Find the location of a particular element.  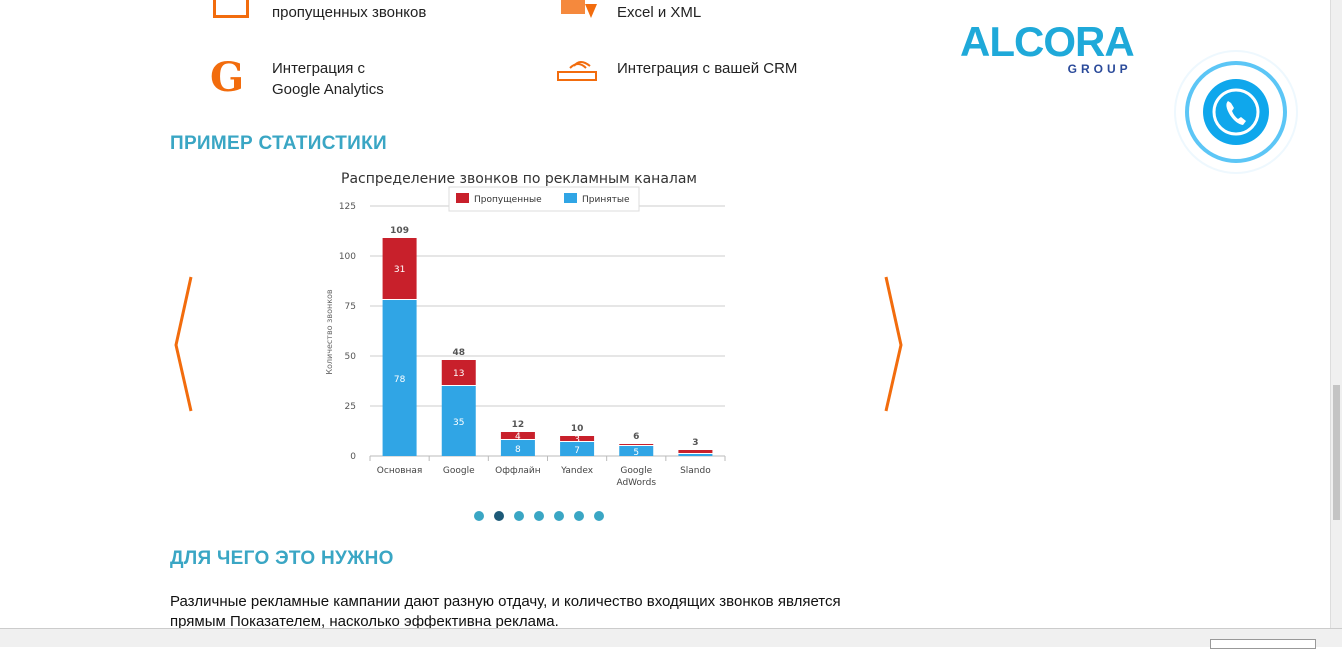

y-axis-label: Количество звонков is located at coordinates (329, 332).